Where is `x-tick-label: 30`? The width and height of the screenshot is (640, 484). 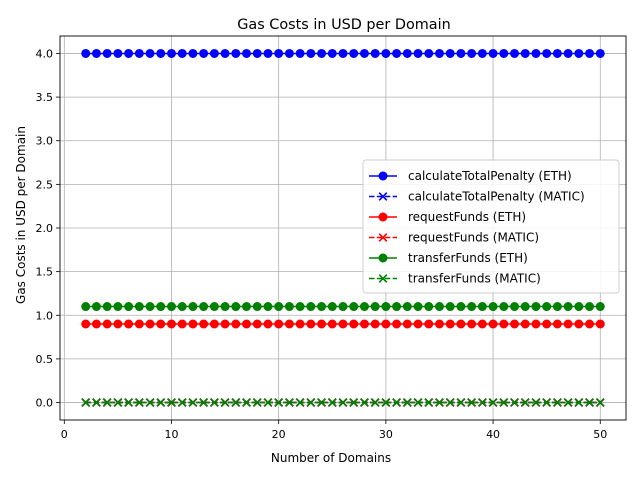
x-tick-label: 30 is located at coordinates (386, 434).